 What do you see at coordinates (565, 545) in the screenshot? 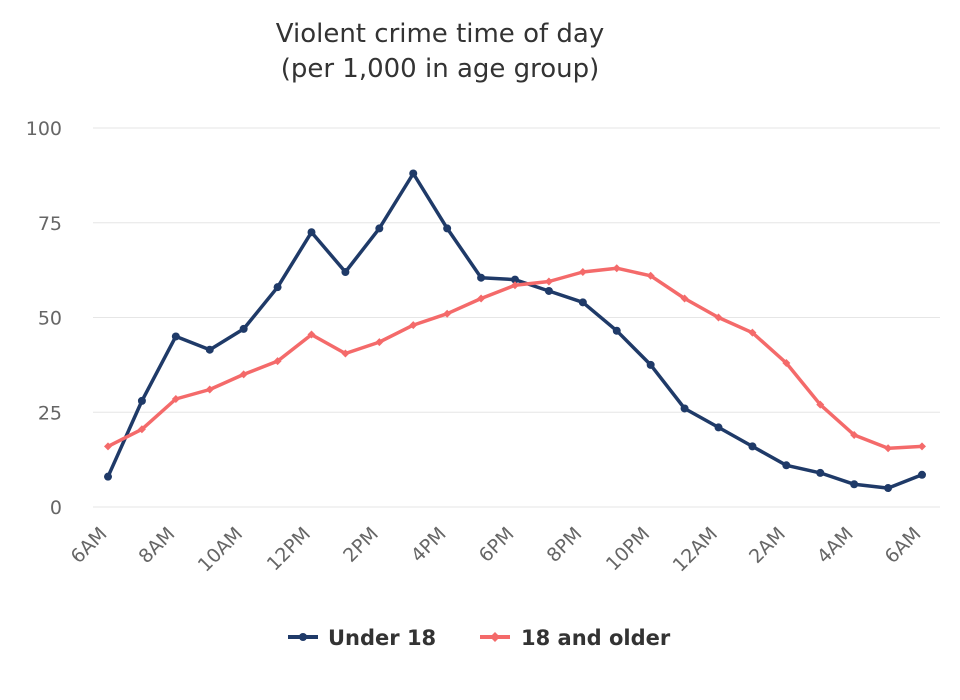
I see `x-tick-label-7: 8PM` at bounding box center [565, 545].